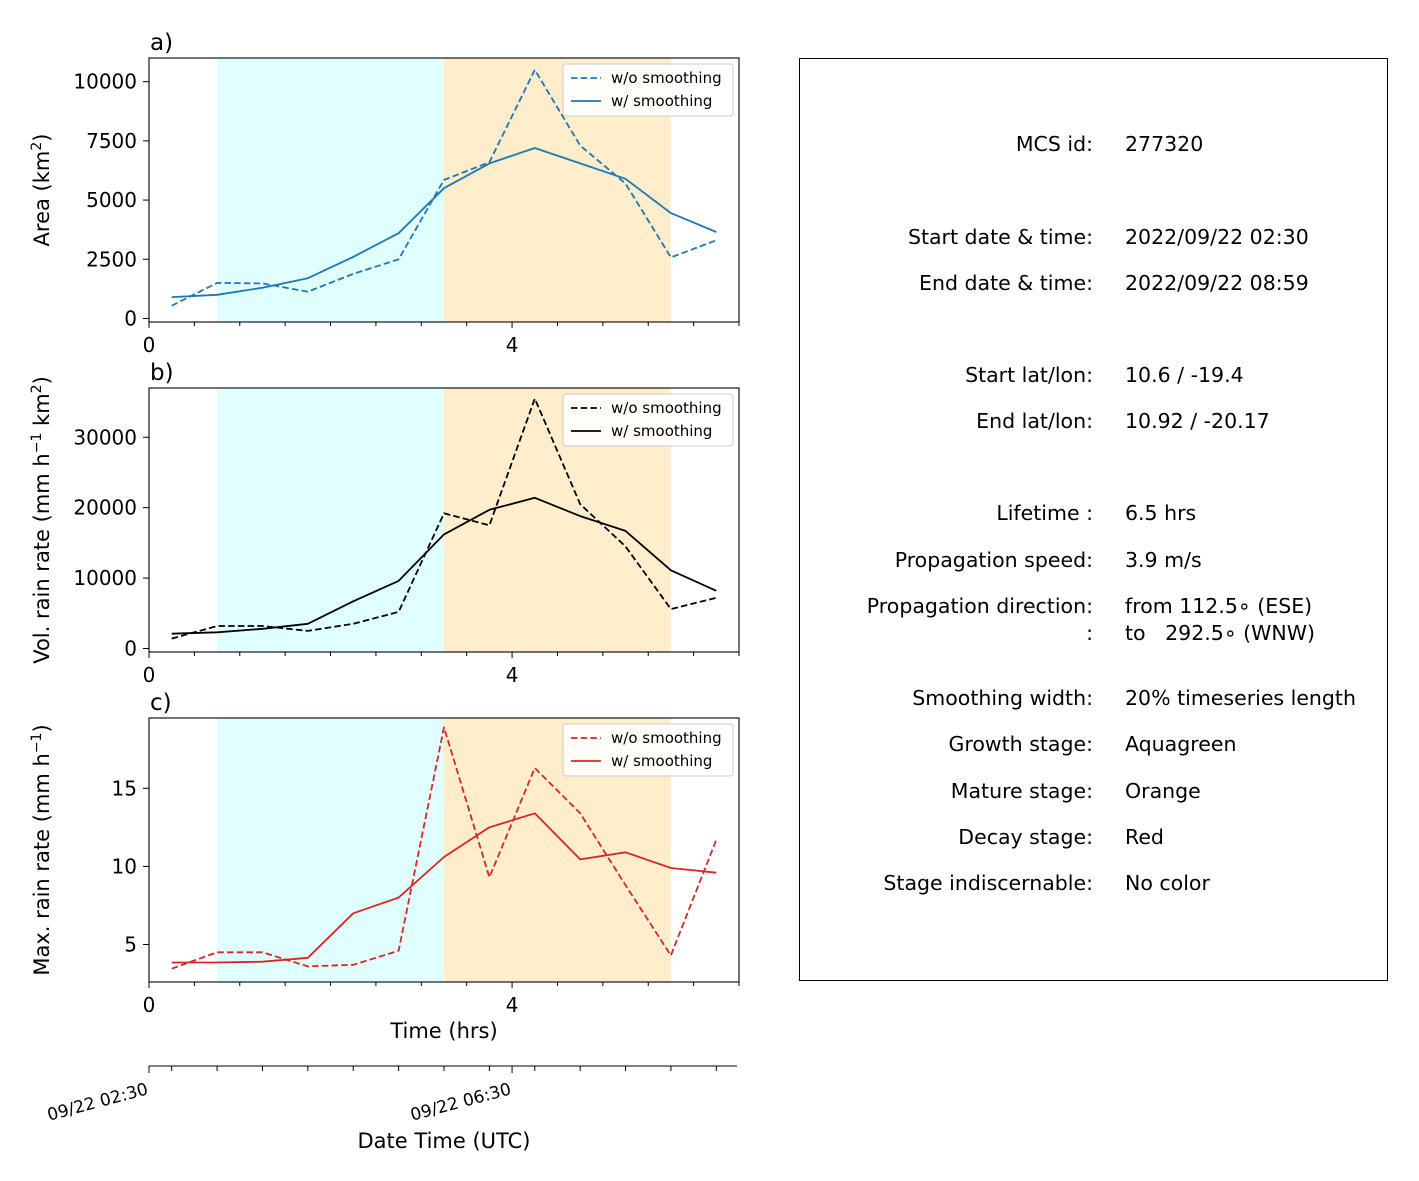 The image size is (1419, 1181). Describe the element at coordinates (111, 141) in the screenshot. I see `y-tick-label: 7500` at that location.